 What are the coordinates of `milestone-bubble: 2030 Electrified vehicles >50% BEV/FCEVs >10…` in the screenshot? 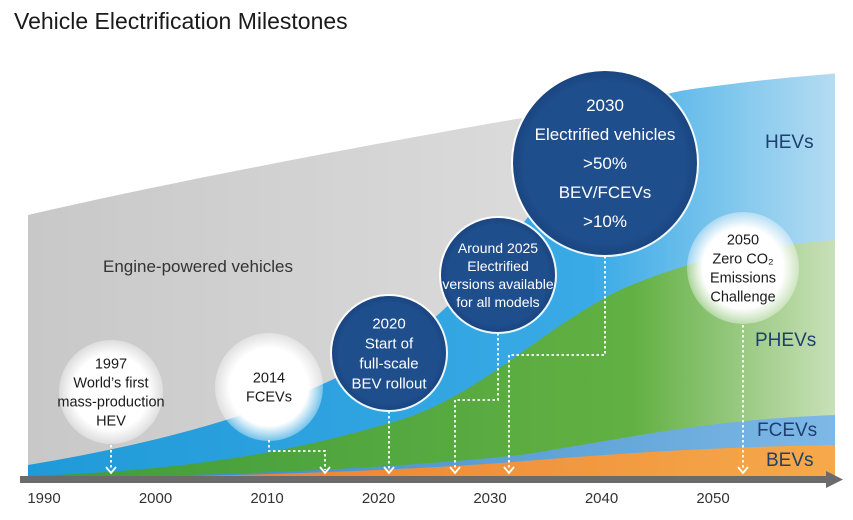 It's located at (605, 163).